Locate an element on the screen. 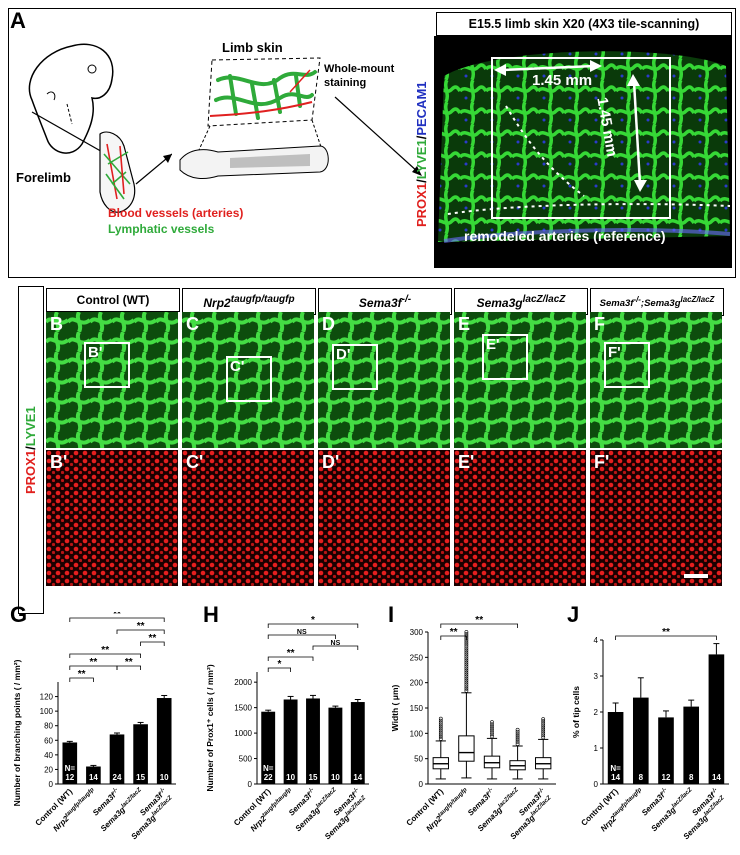 The height and width of the screenshot is (855, 740). y-tick-label: 120 is located at coordinates (47, 697).